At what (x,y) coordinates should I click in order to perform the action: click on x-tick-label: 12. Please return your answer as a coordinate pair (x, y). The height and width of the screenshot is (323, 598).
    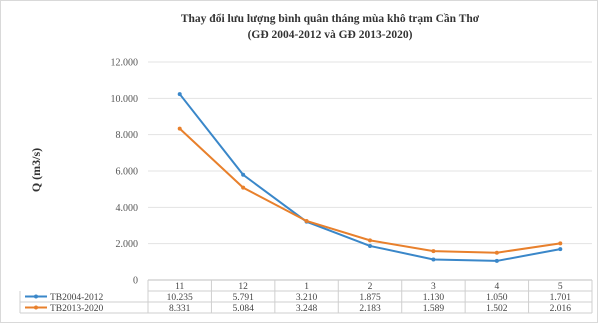
    Looking at the image, I should click on (243, 287).